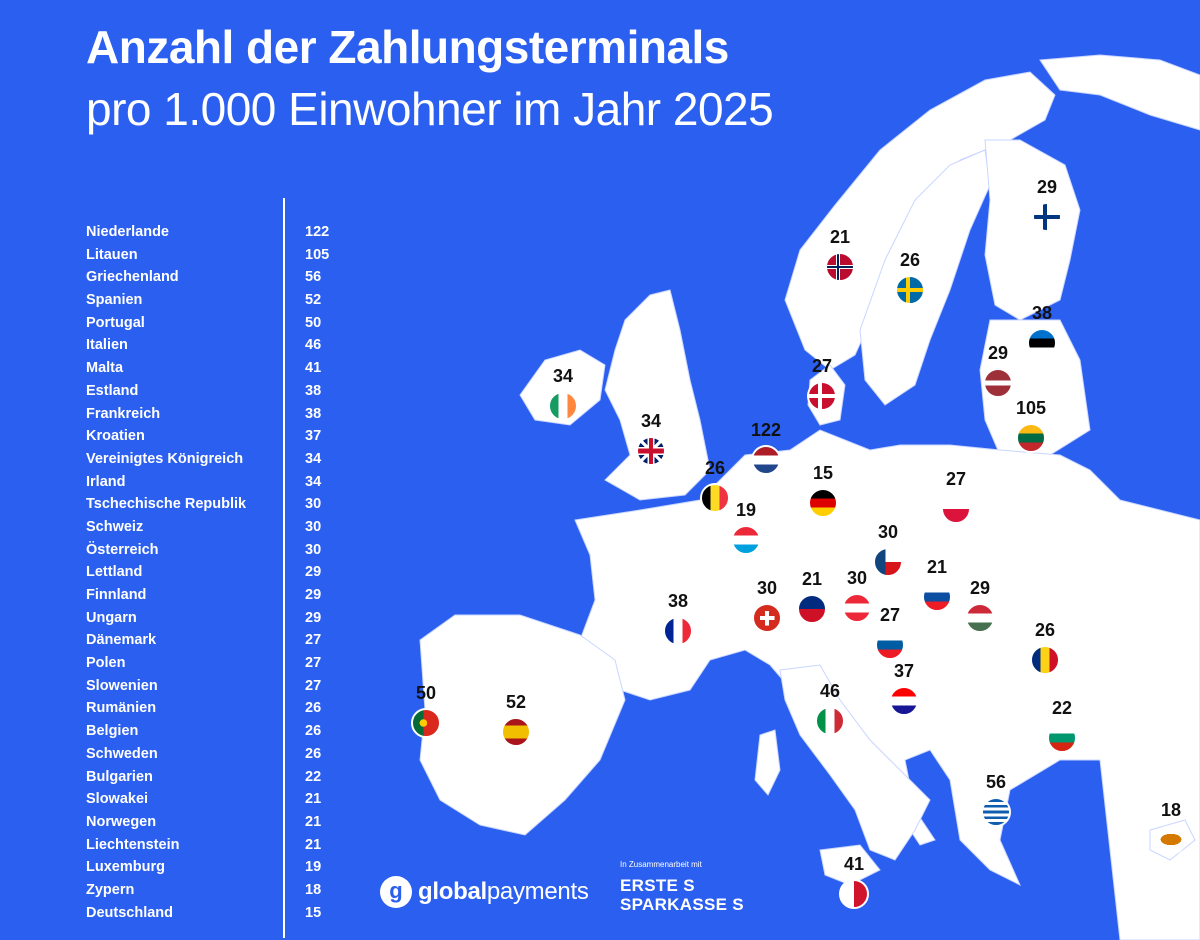 Image resolution: width=1200 pixels, height=940 pixels. I want to click on ranking-country: Zypern, so click(110, 889).